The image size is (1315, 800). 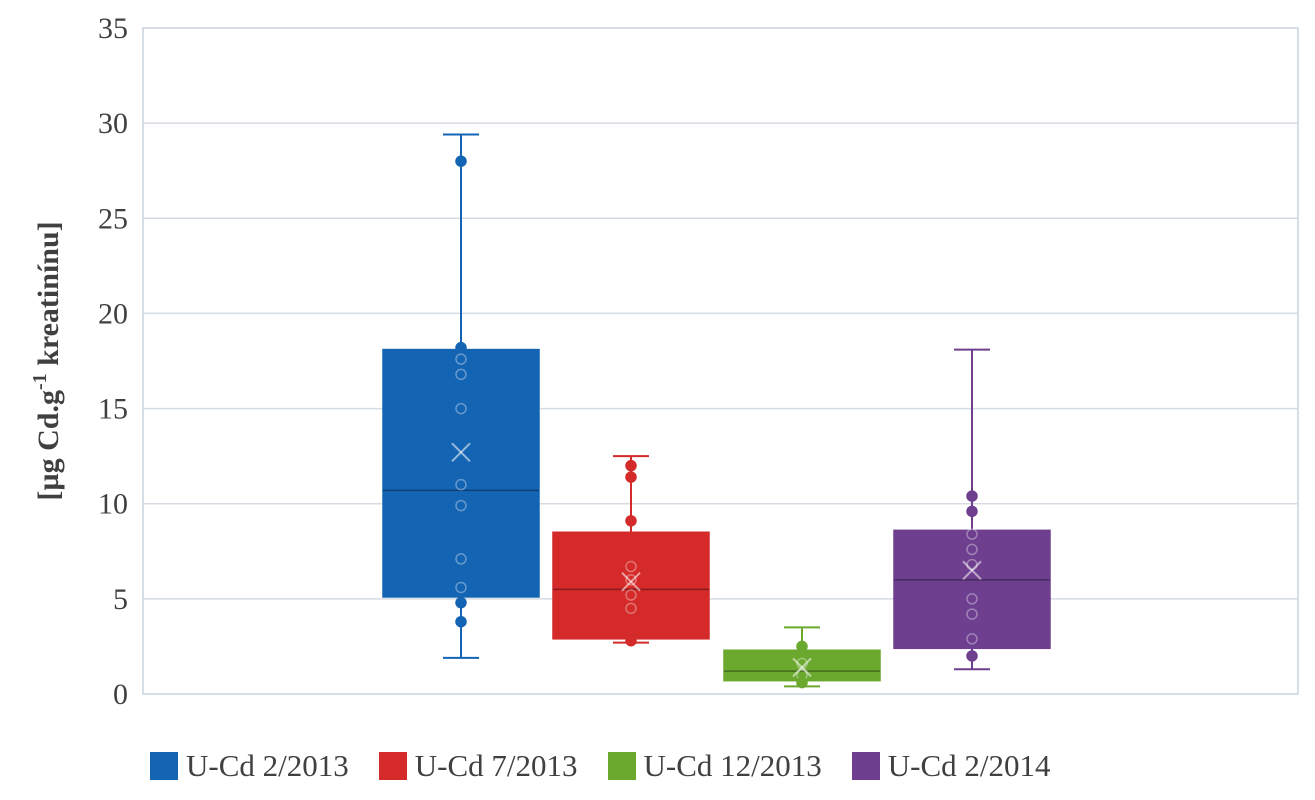 I want to click on legend-item: U-Cd 2/2014, so click(x=951, y=766).